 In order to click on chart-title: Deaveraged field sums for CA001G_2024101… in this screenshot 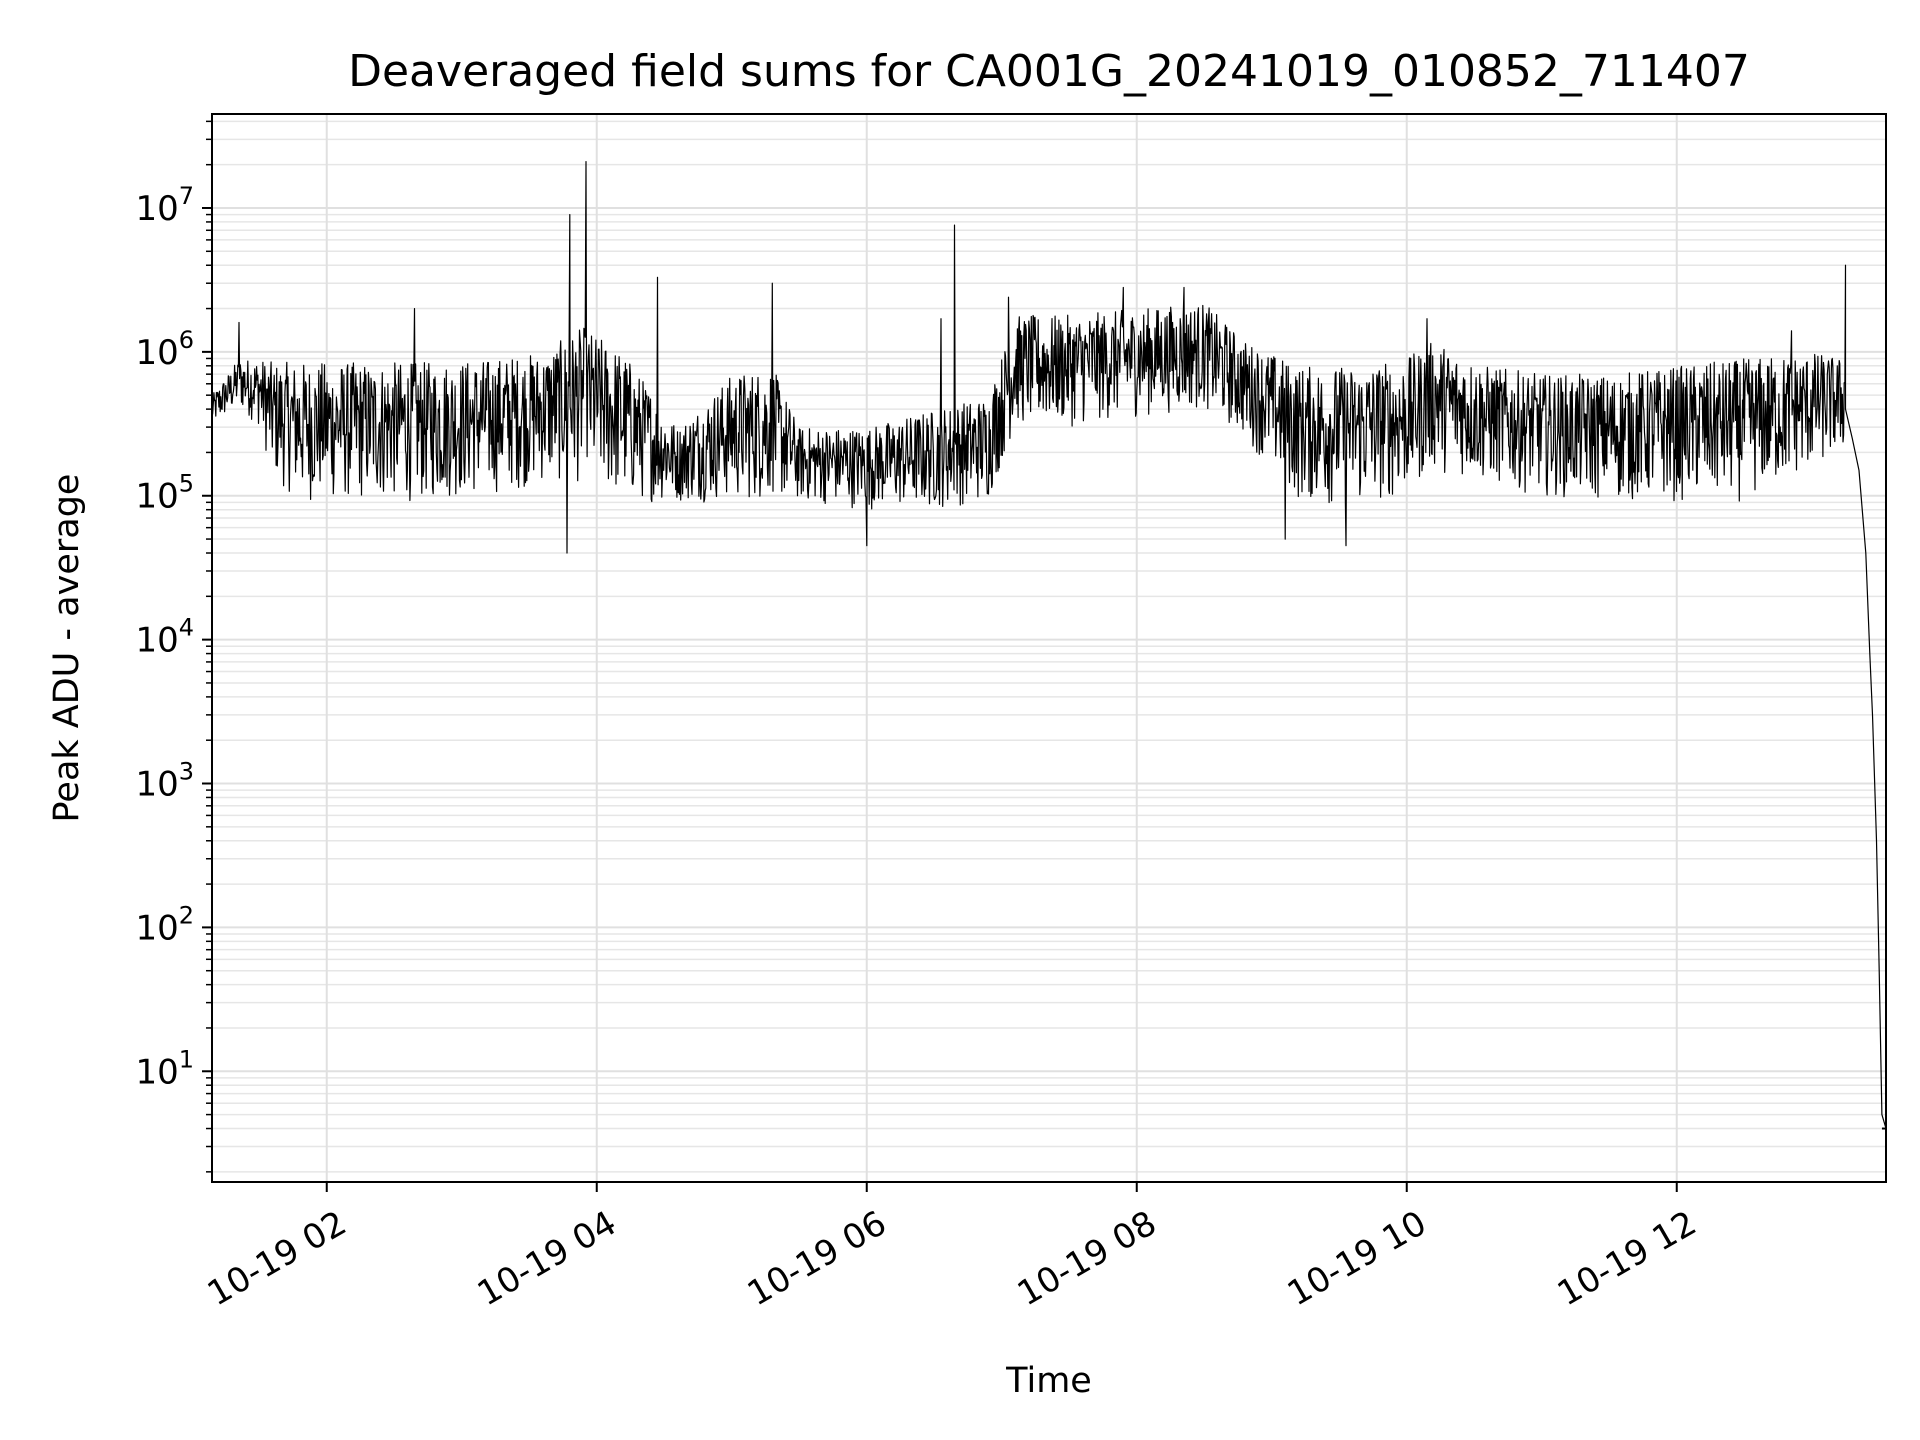, I will do `click(1049, 71)`.